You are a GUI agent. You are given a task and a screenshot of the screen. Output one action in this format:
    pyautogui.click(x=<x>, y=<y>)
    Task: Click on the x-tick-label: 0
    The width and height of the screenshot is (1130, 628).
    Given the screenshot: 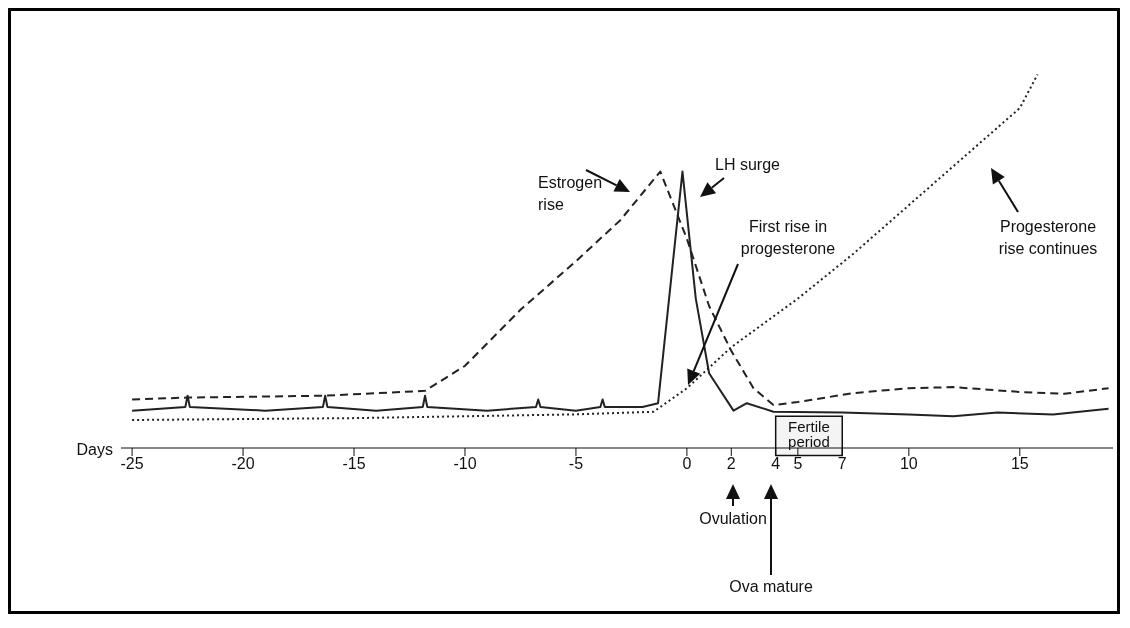 What is the action you would take?
    pyautogui.click(x=687, y=464)
    